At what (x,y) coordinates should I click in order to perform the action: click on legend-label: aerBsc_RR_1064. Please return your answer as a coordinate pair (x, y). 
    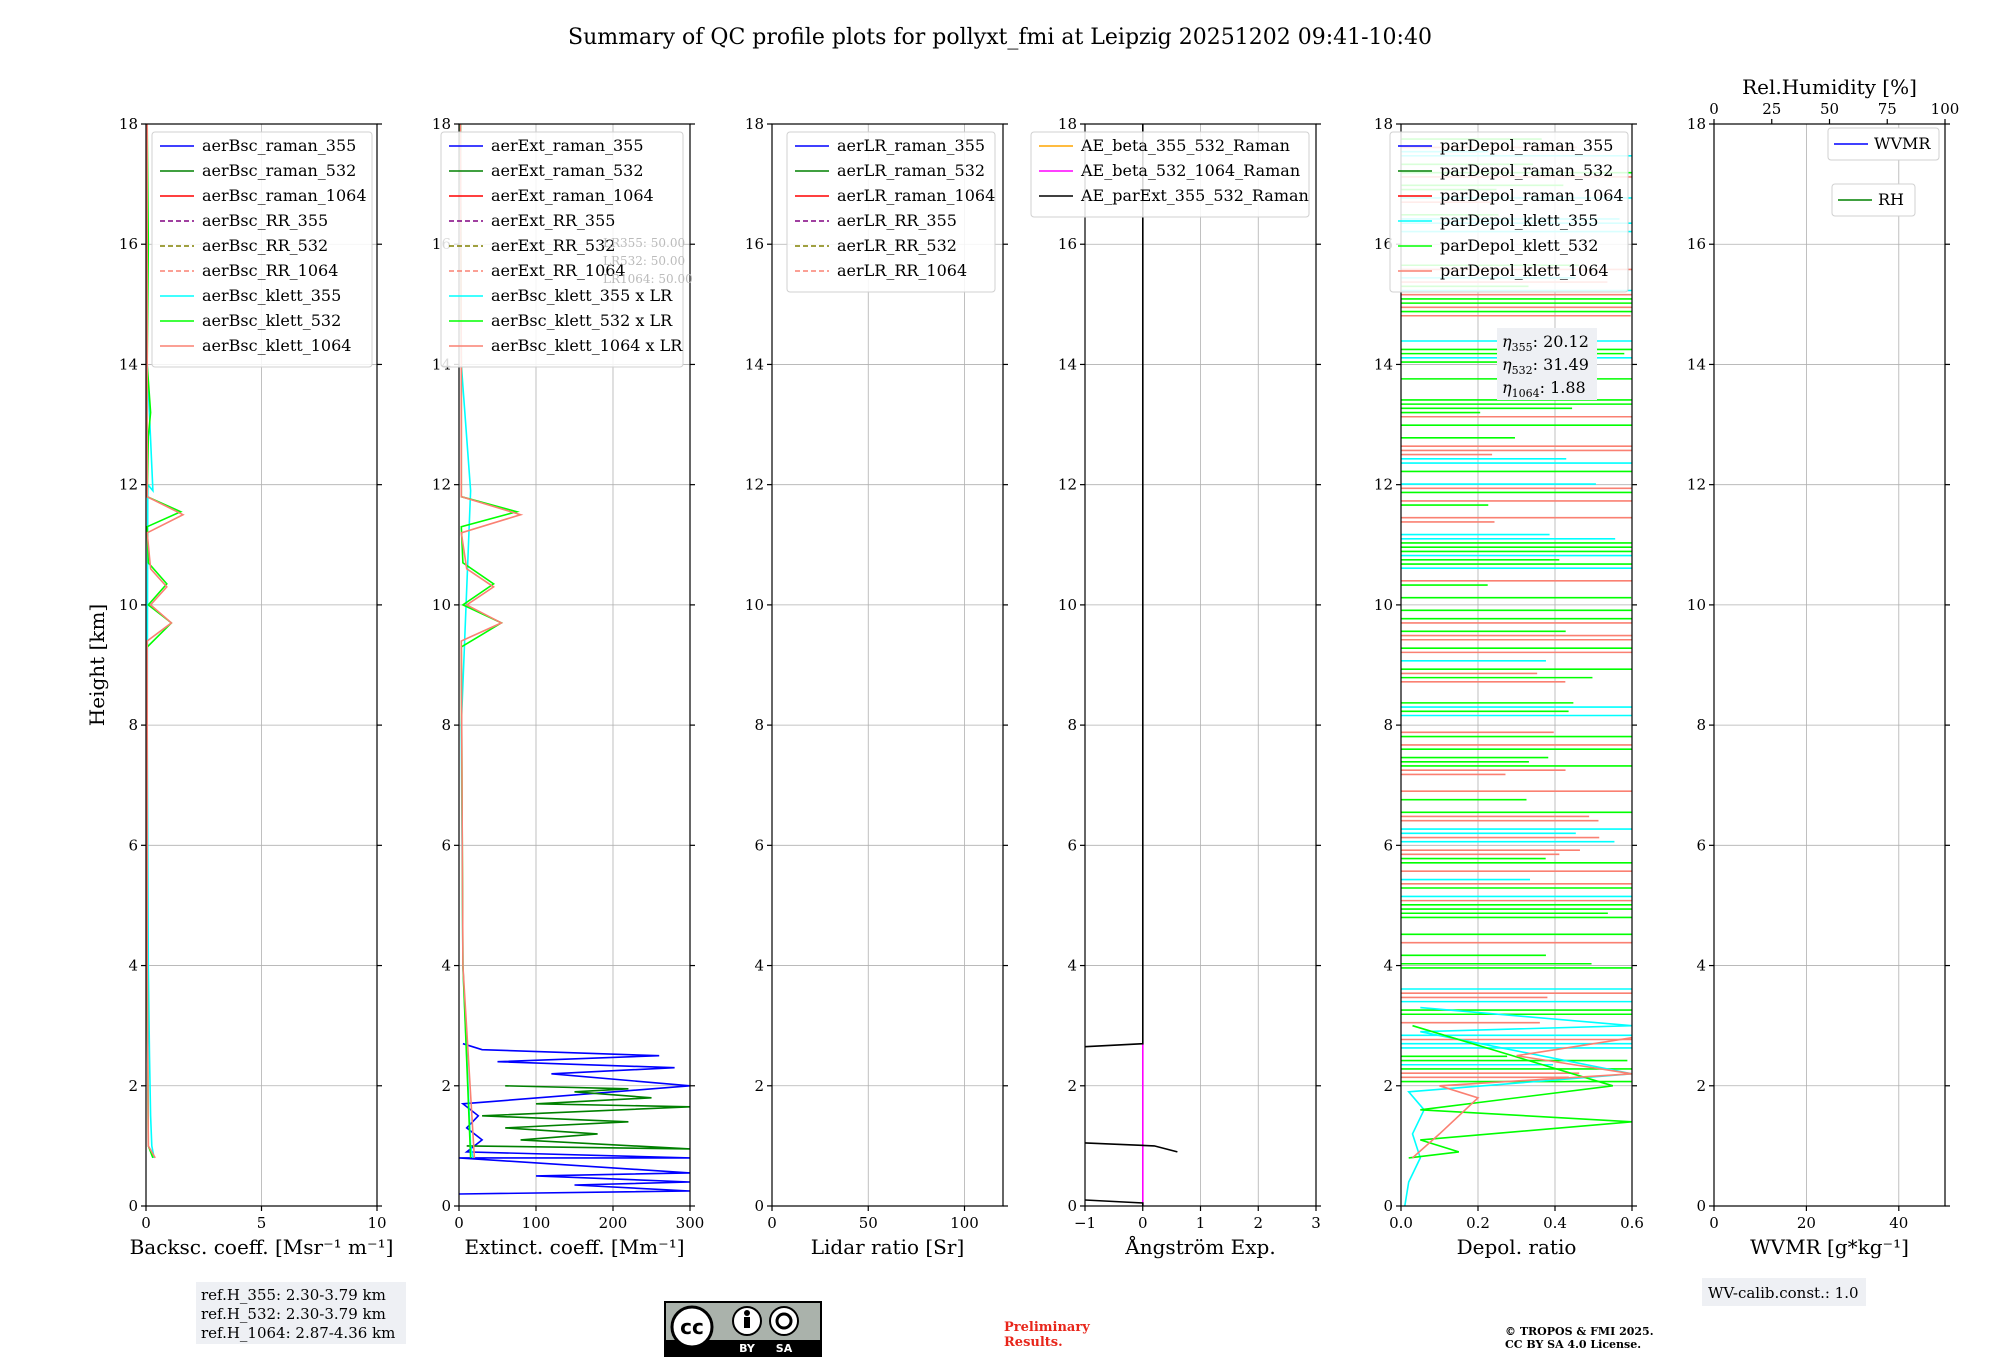
    Looking at the image, I should click on (270, 270).